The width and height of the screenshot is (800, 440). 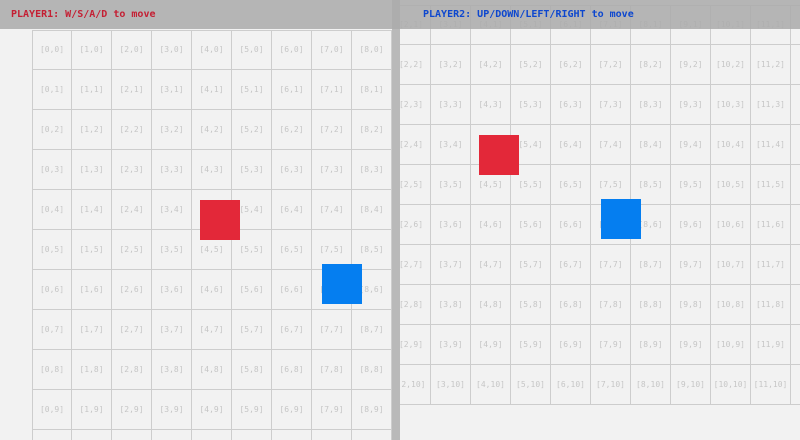 I want to click on cell-label: [2,6], so click(x=131, y=289).